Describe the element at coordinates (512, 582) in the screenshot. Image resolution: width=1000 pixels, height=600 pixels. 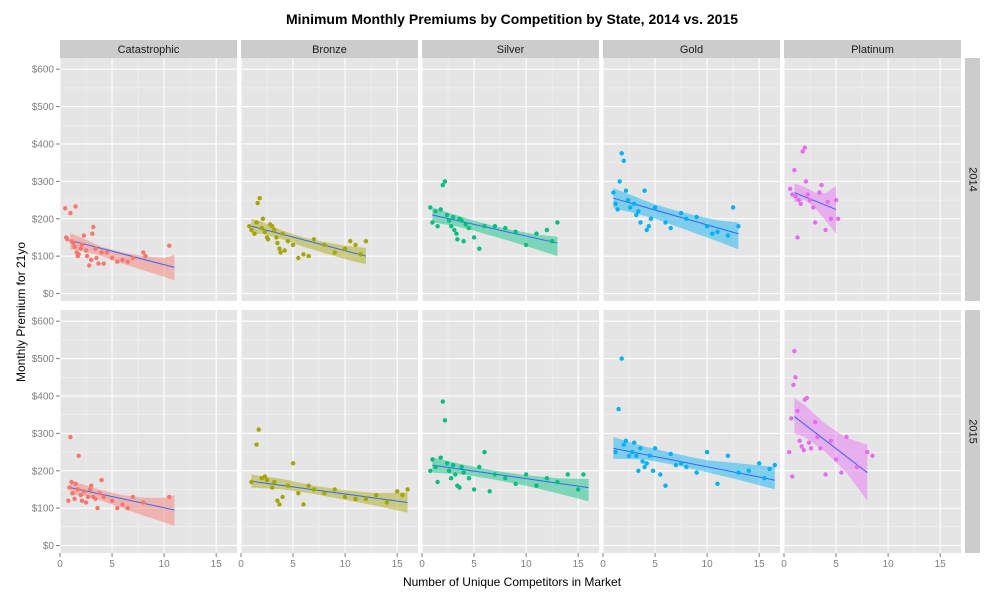
I see `x-axis-title: Number of Unique Competitors in Market` at that location.